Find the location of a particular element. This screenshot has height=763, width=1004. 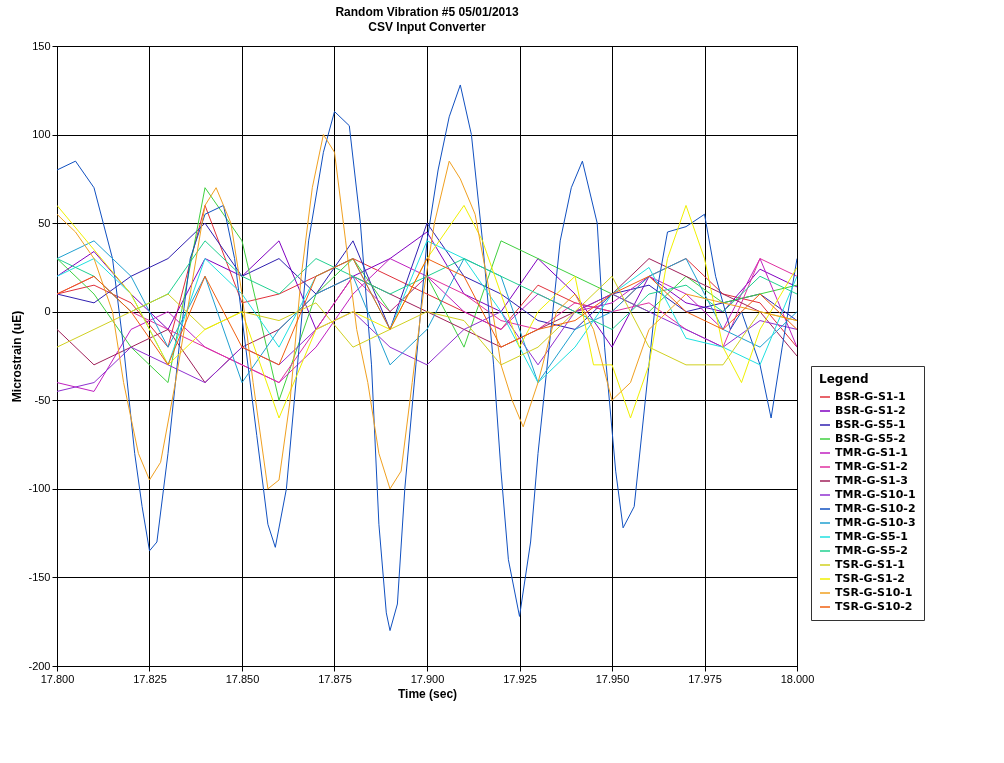

x-tick-label: 17.975 is located at coordinates (705, 678).